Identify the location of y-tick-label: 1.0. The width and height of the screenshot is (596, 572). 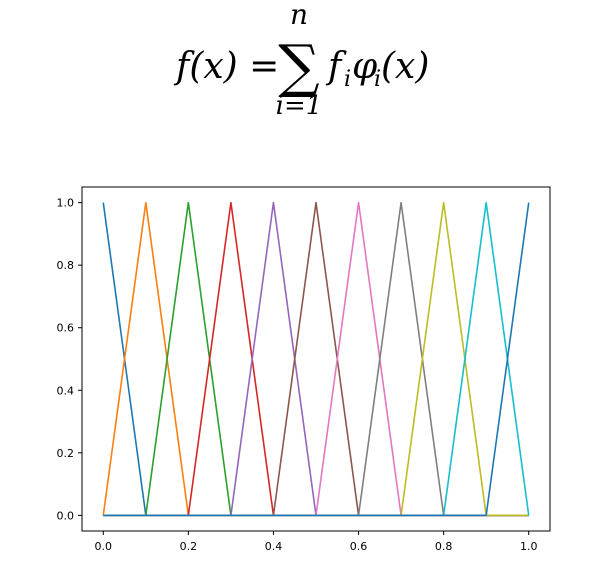
(66, 203).